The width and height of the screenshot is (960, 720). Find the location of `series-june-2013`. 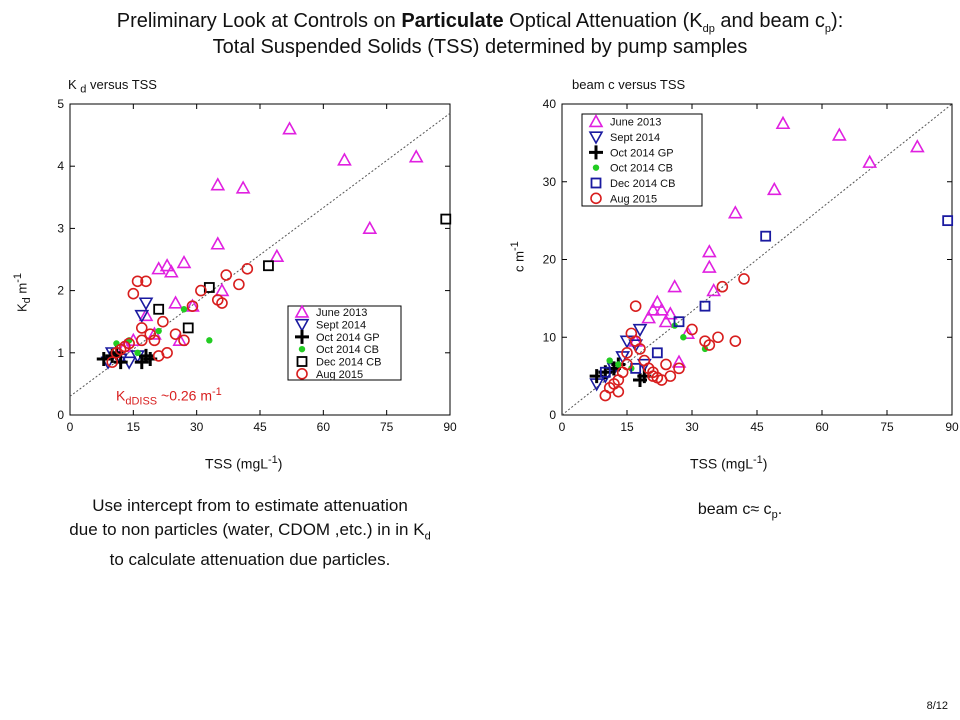

series-june-2013 is located at coordinates (270, 237).